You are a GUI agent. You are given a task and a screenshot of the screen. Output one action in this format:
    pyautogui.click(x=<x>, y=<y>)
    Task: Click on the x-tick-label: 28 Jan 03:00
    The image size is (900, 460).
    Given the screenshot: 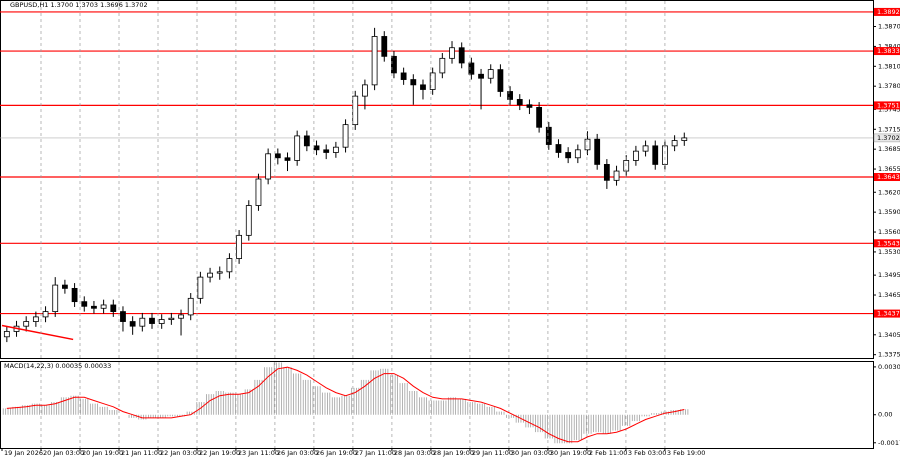 What is the action you would take?
    pyautogui.click(x=414, y=453)
    